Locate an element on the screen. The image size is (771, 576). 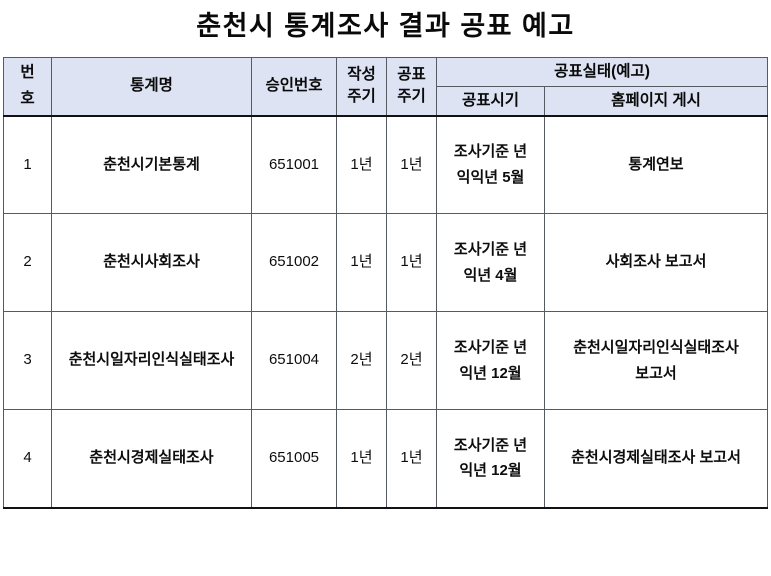
column-header-publish-cycle-line1: 공표 is located at coordinates (411, 74).